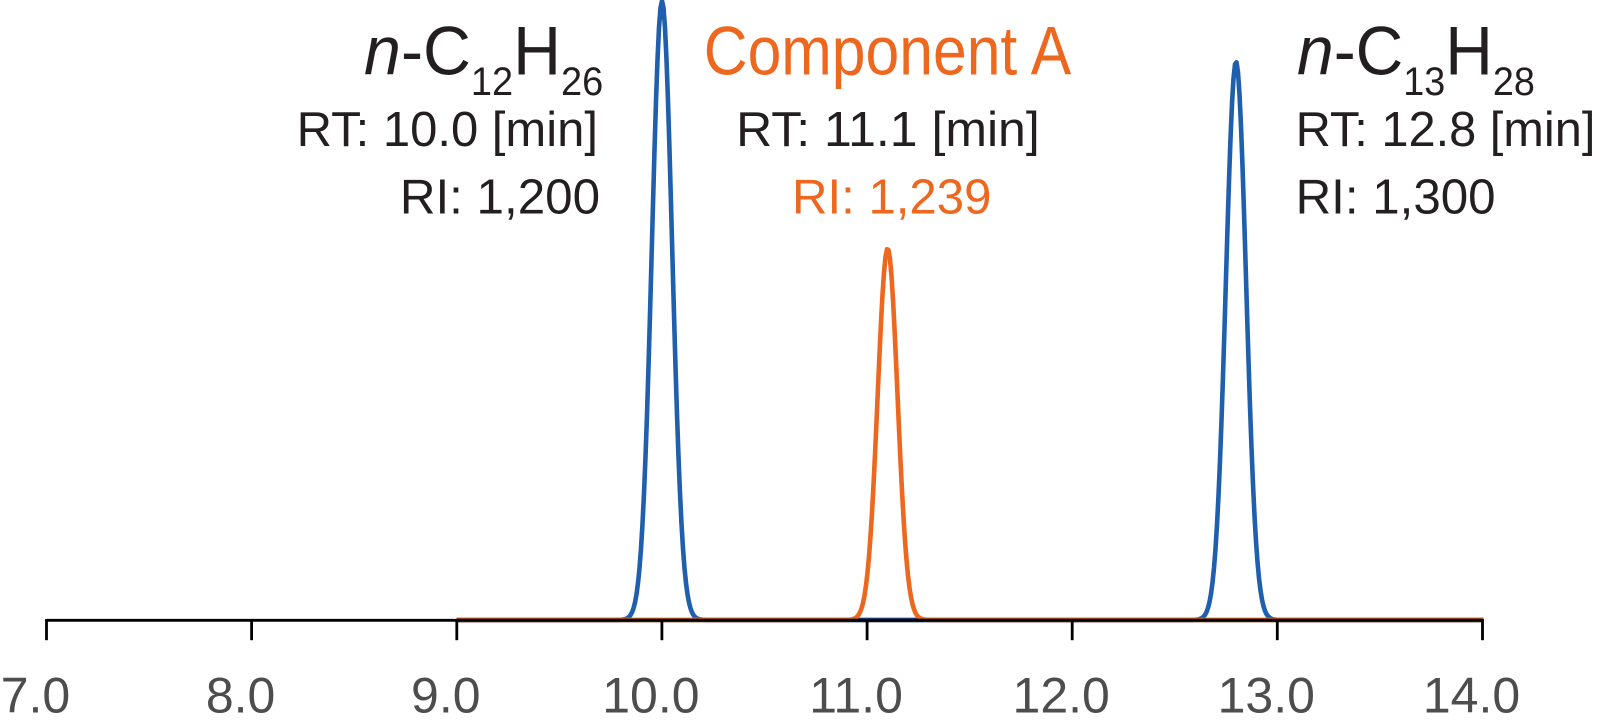 This screenshot has height=728, width=1600. Describe the element at coordinates (1471, 696) in the screenshot. I see `svg-text: 14.0` at that location.